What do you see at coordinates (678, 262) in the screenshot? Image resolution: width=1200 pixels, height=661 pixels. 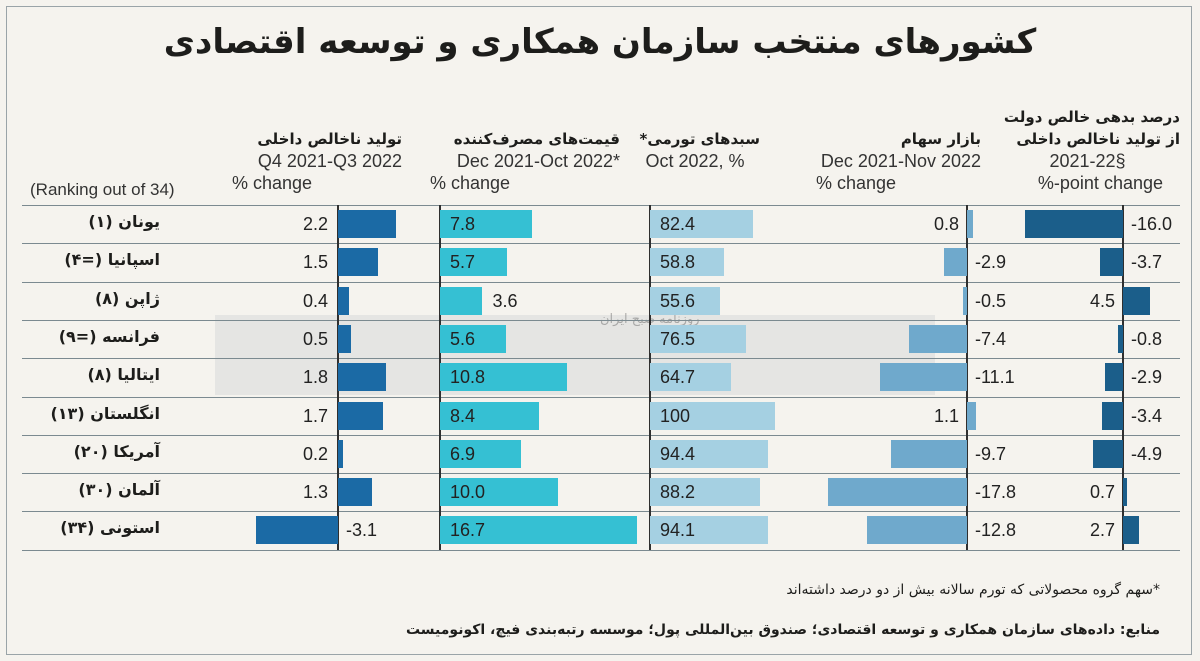 I see `inflation-value-label: 58.8` at bounding box center [678, 262].